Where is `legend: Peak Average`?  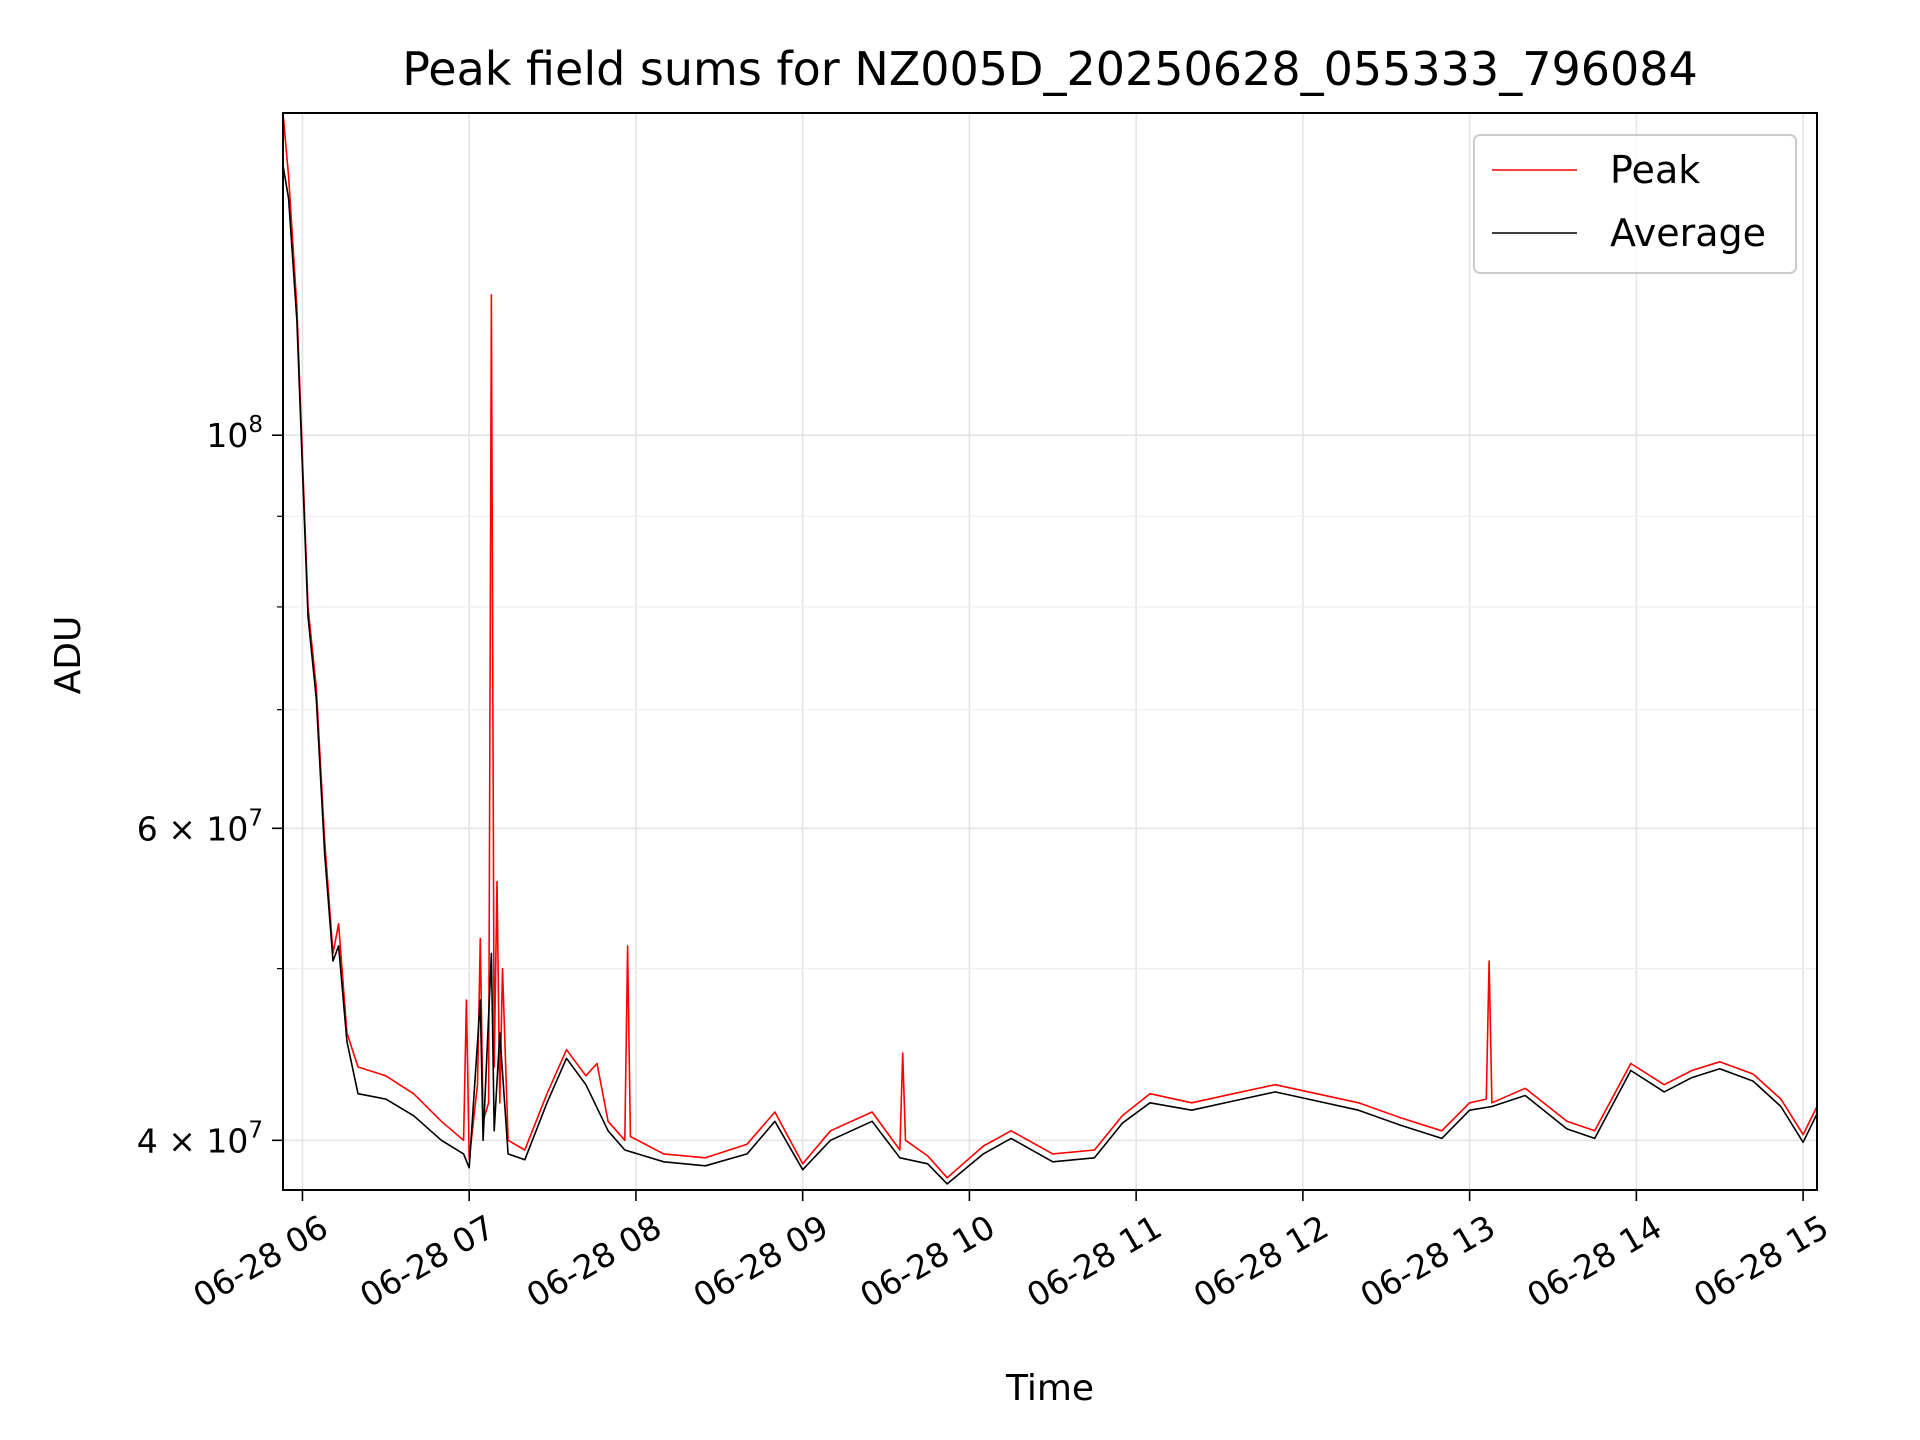 legend: Peak Average is located at coordinates (1635, 204).